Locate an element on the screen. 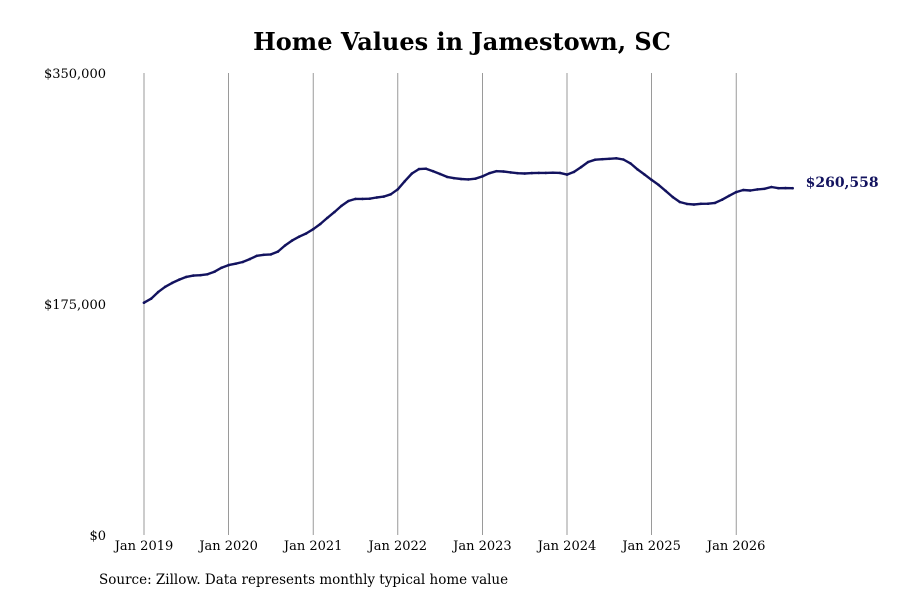  x-tick-label: Jan 2026 is located at coordinates (735, 546).